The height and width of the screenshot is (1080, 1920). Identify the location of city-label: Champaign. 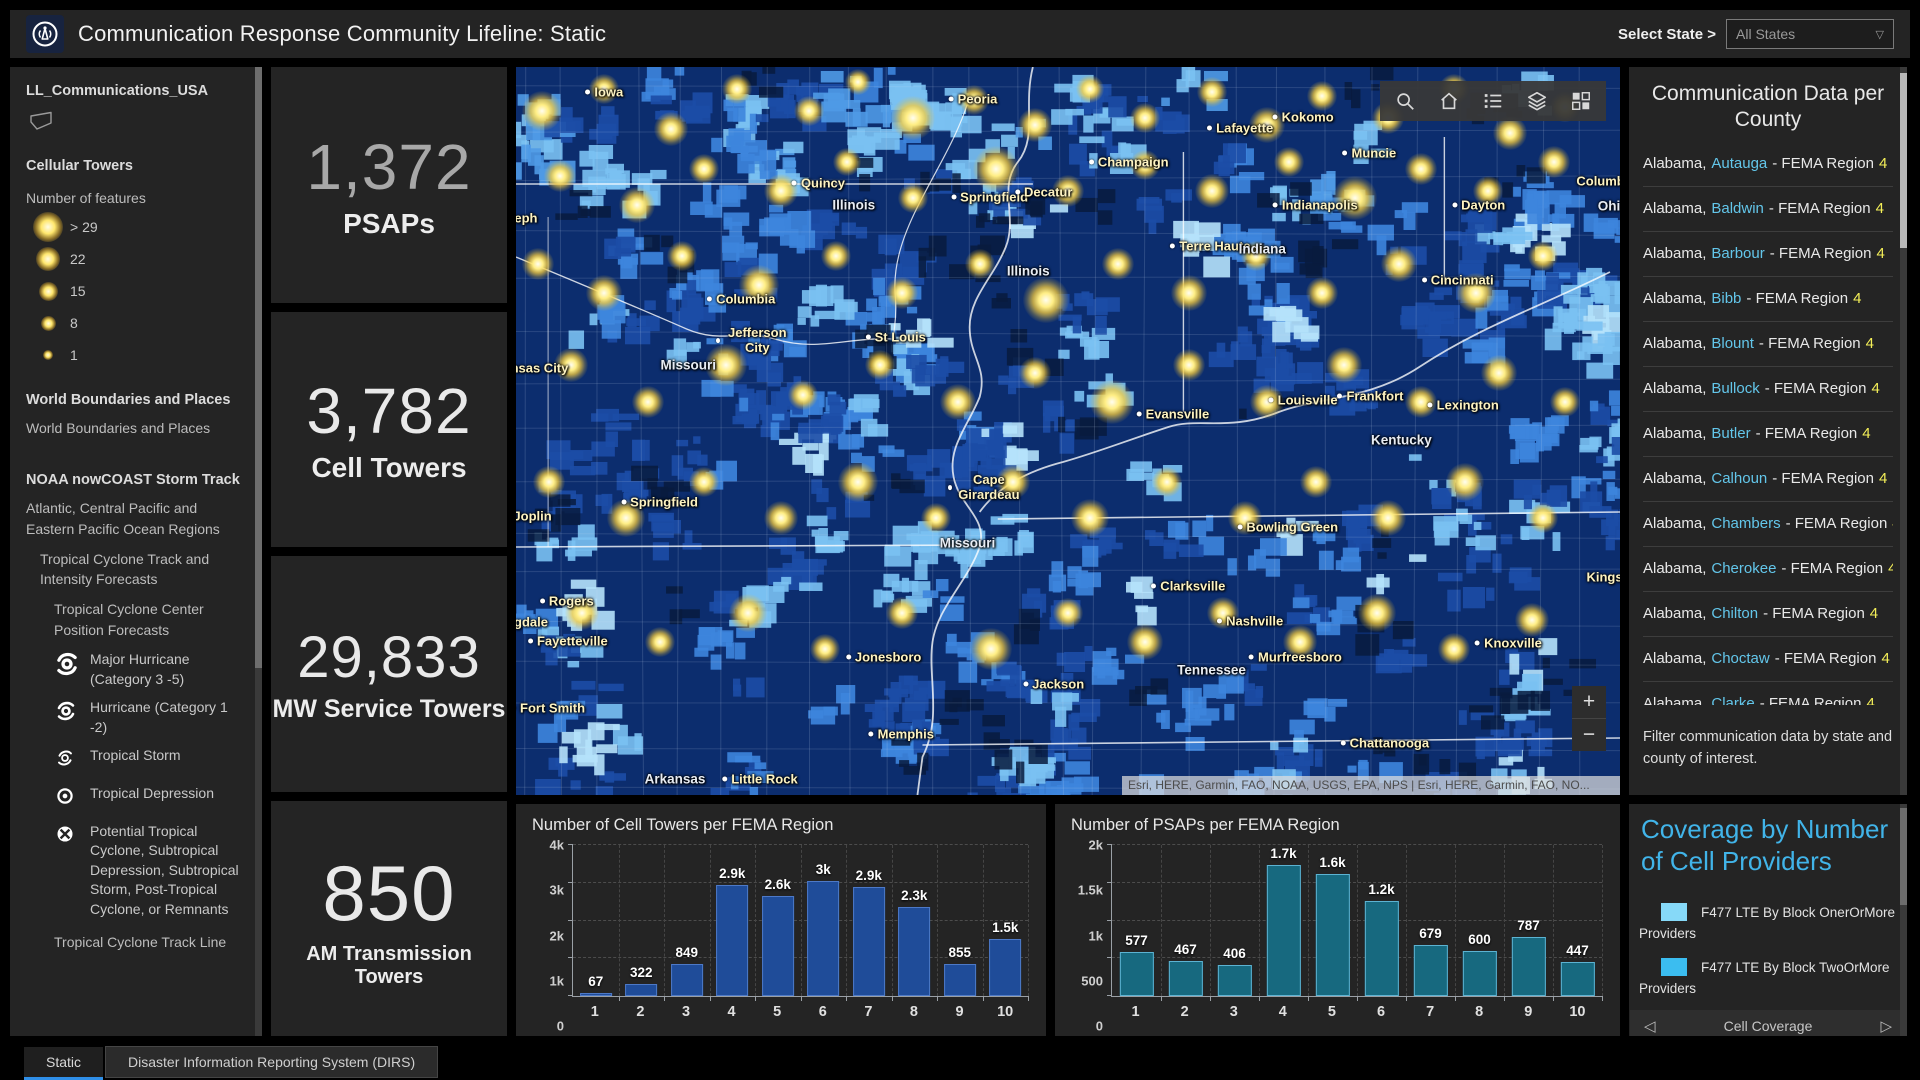
(1128, 161).